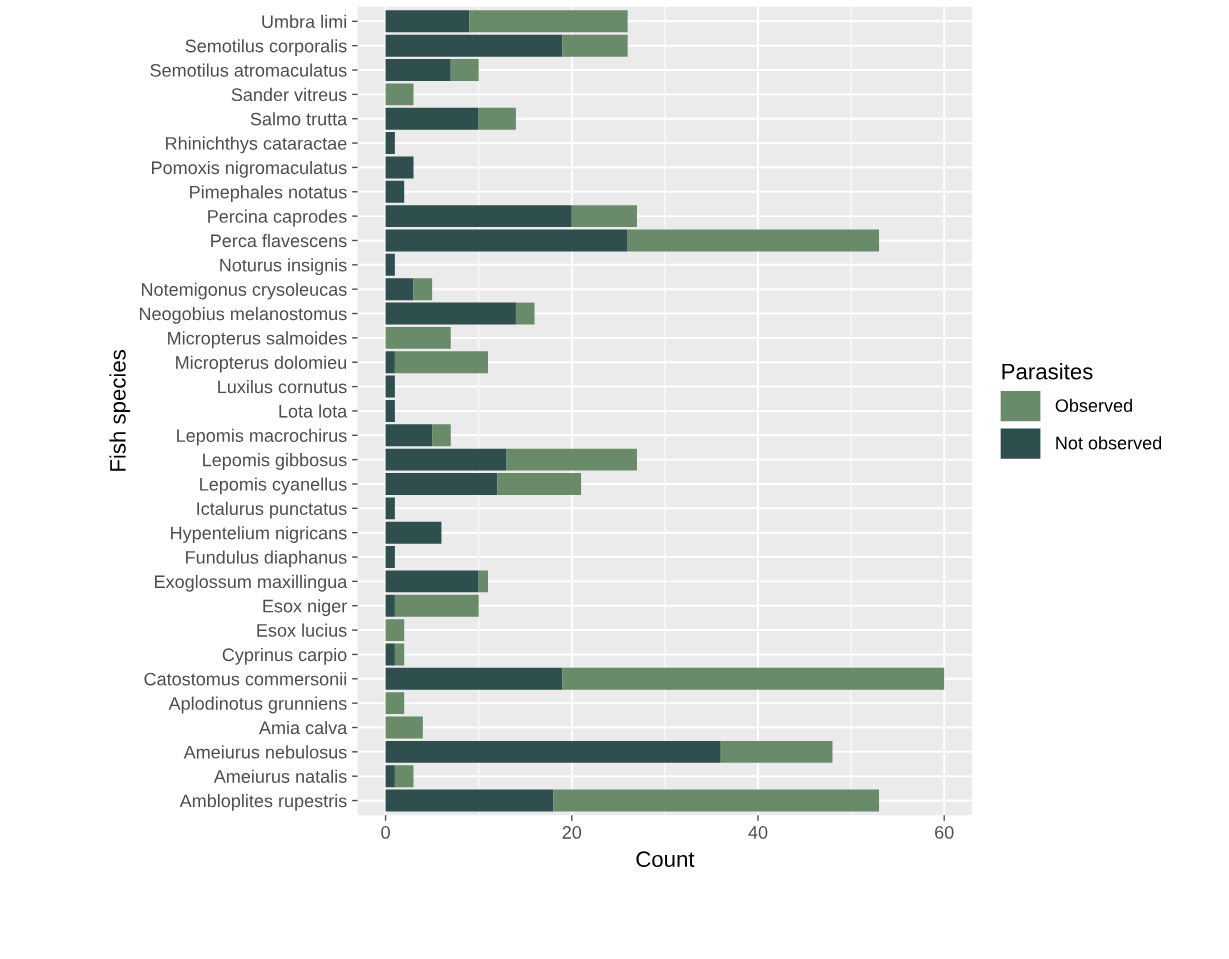  I want to click on x-tick-label: 40, so click(758, 832).